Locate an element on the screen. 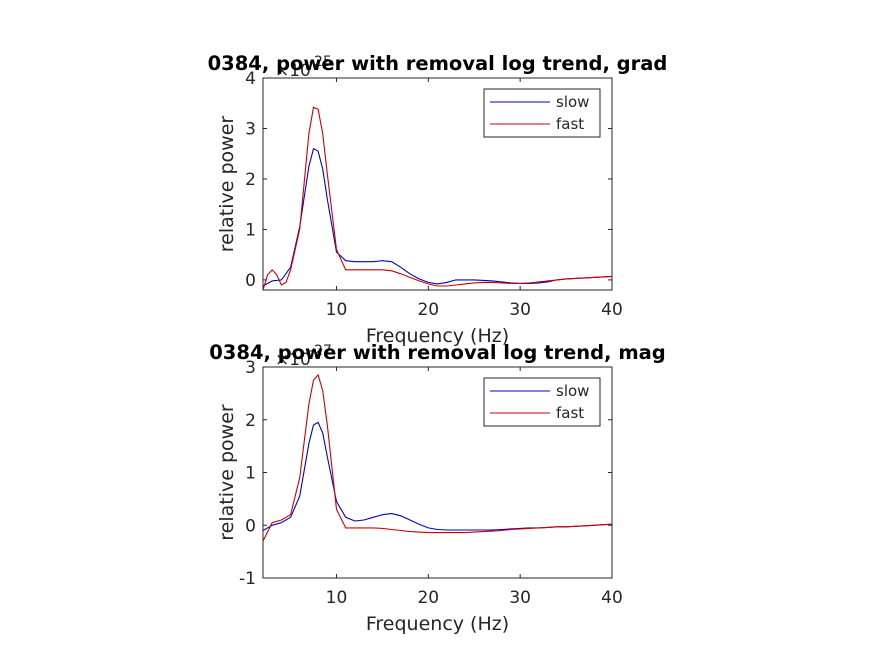 The image size is (875, 656). series-line-slow is located at coordinates (437, 217).